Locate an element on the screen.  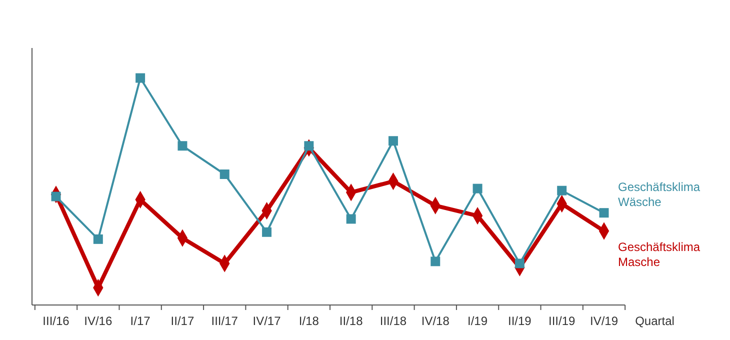
x-tick-label: IV/16 is located at coordinates (98, 321).